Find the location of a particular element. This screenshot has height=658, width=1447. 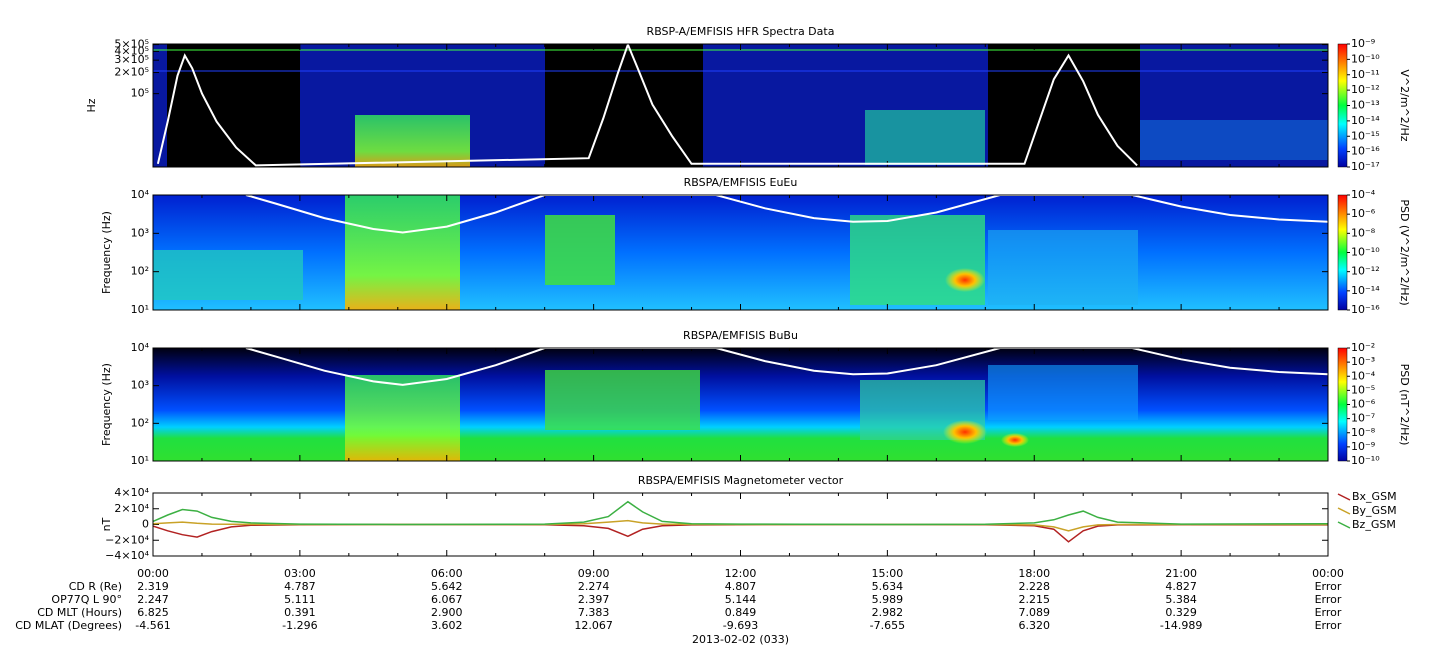

ephemeris-value: 7.089 is located at coordinates (1035, 612).